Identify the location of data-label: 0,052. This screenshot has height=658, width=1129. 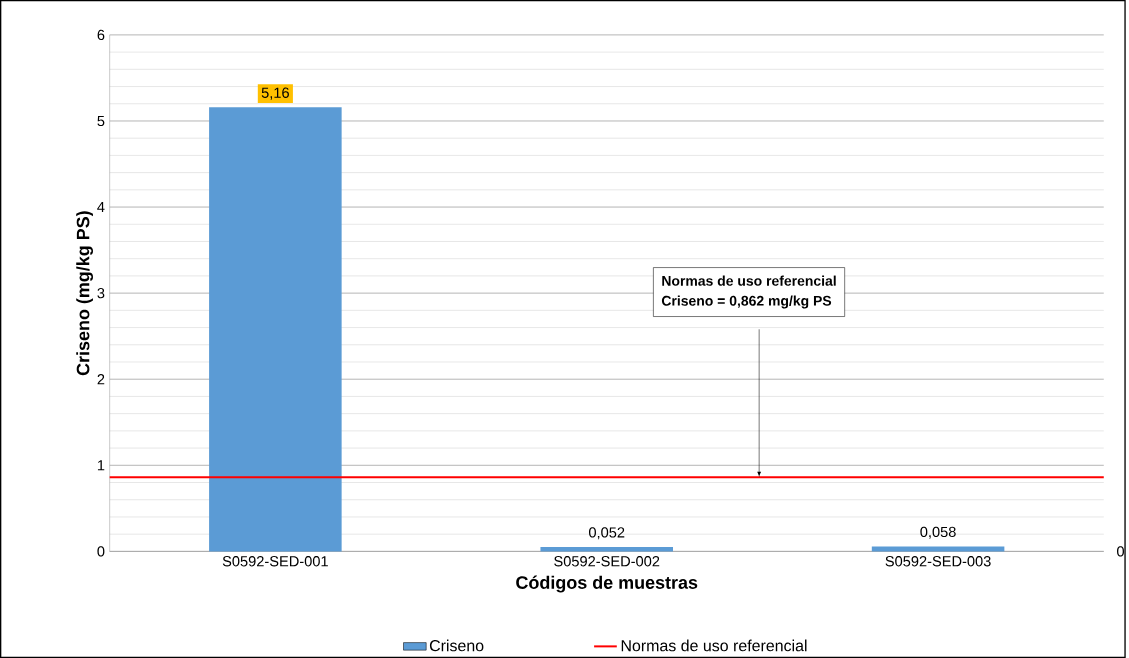
(606, 533).